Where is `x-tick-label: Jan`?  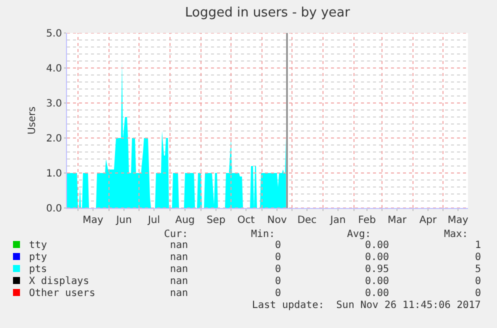 x-tick-label: Jan is located at coordinates (337, 220).